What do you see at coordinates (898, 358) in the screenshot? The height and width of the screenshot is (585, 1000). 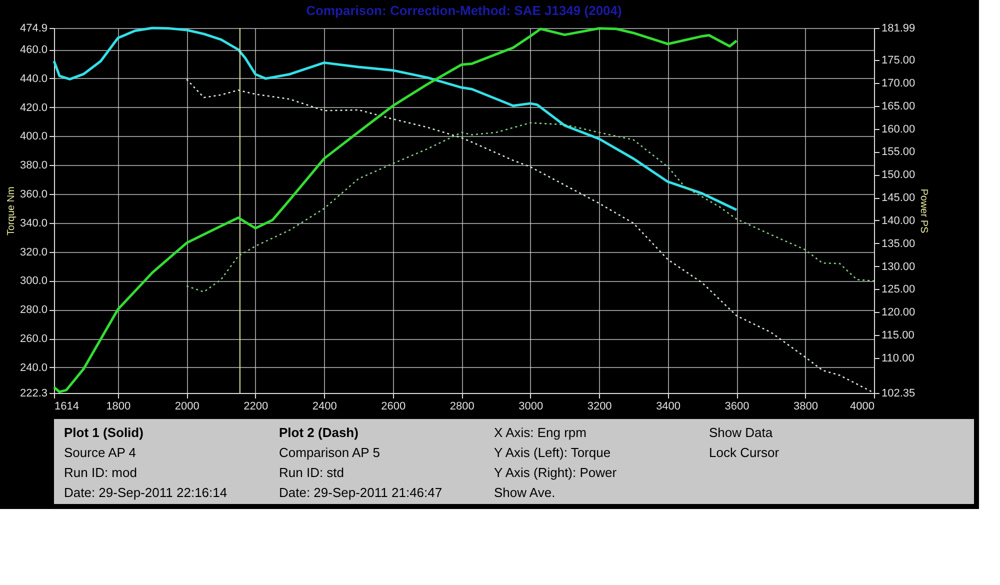 I see `y2-tick-label: 110.00` at bounding box center [898, 358].